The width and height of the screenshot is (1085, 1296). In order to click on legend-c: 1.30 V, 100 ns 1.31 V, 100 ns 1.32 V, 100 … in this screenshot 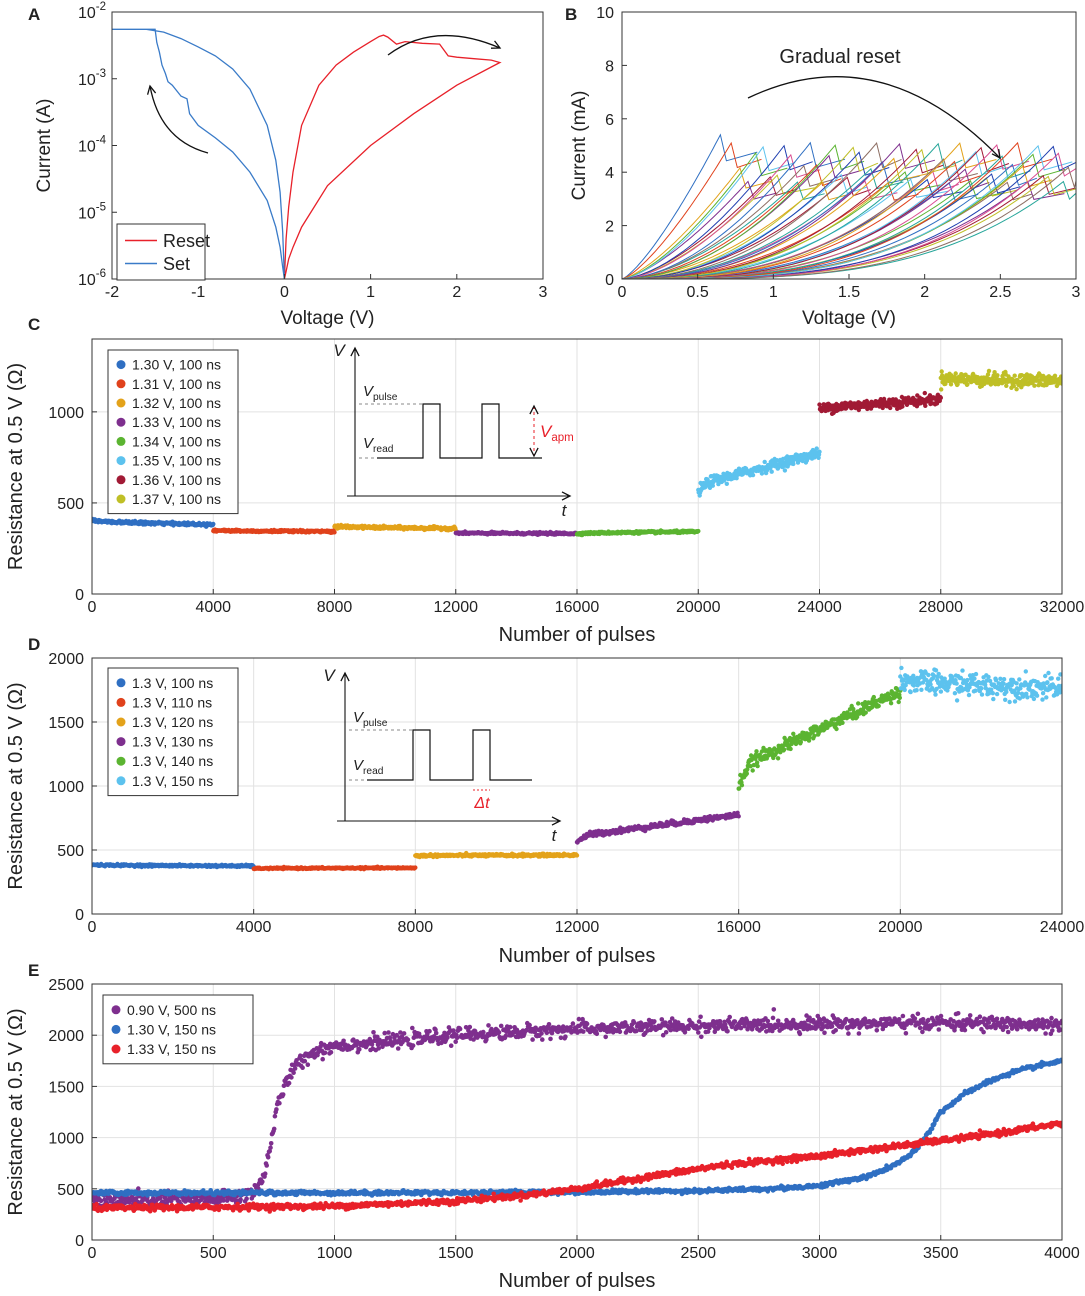, I will do `click(173, 432)`.